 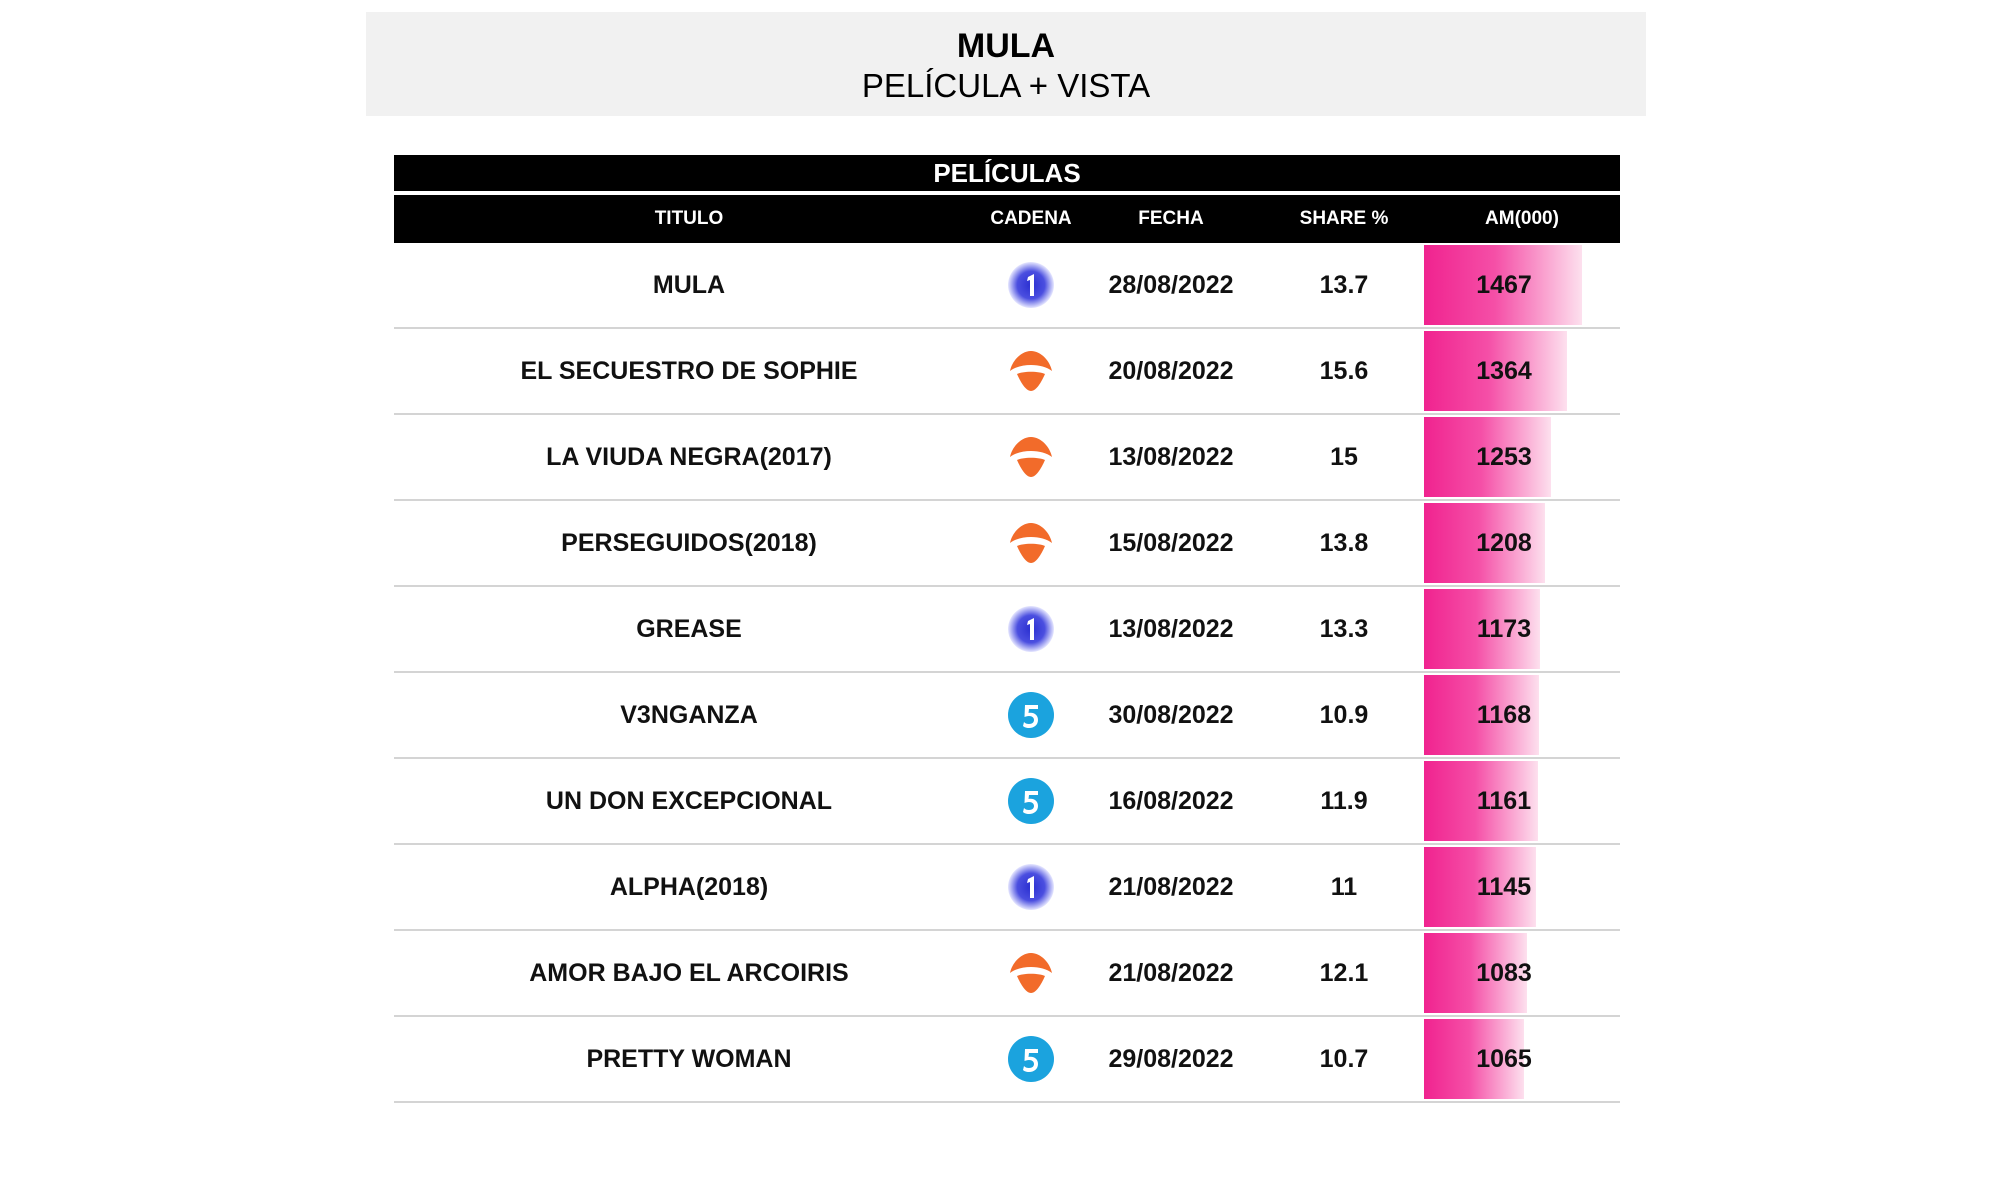 What do you see at coordinates (1504, 801) in the screenshot?
I see `am-value: 1161` at bounding box center [1504, 801].